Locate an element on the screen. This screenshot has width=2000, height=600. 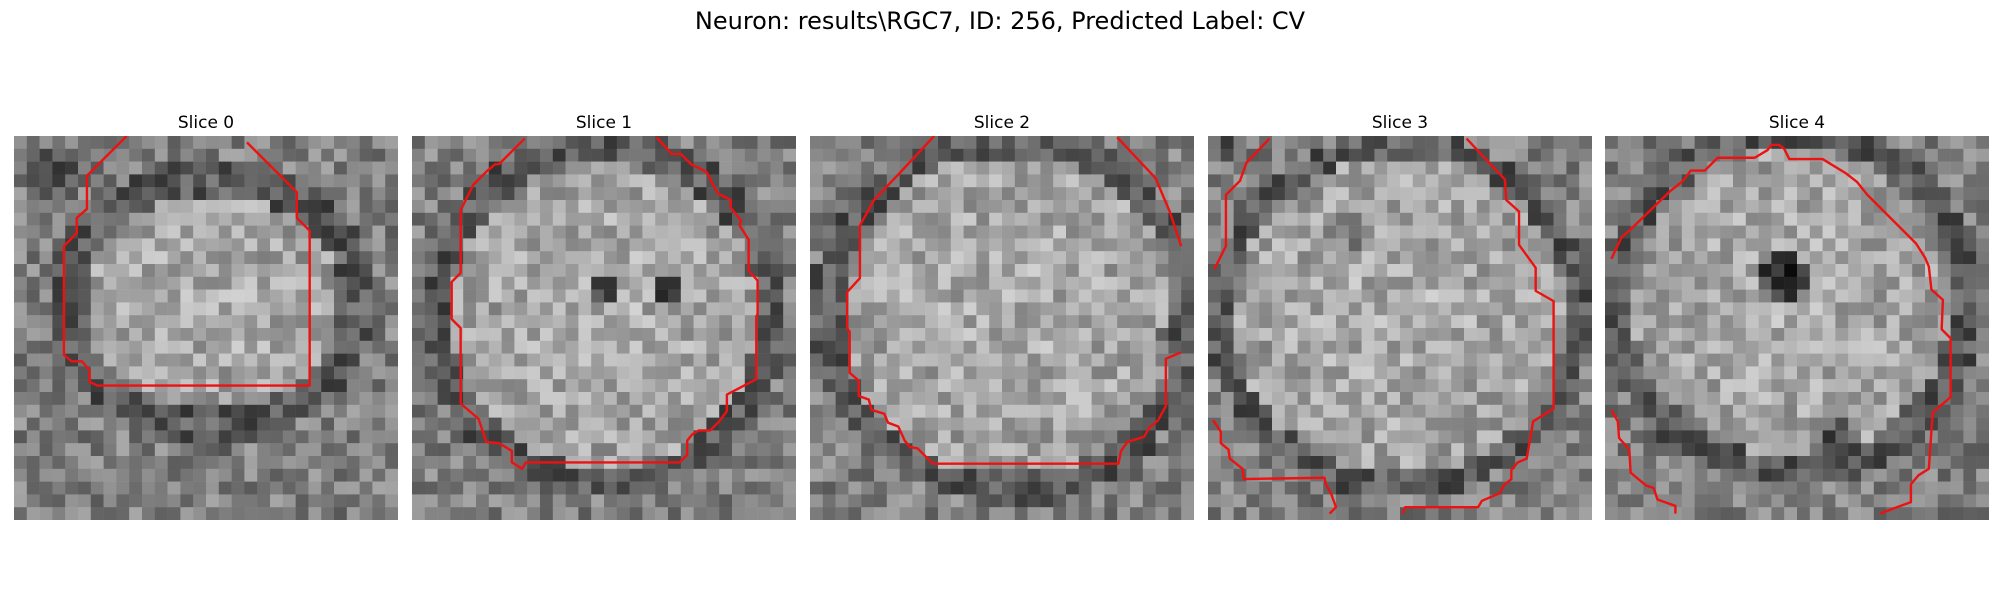
slice-title: Slice 2 is located at coordinates (1002, 123).